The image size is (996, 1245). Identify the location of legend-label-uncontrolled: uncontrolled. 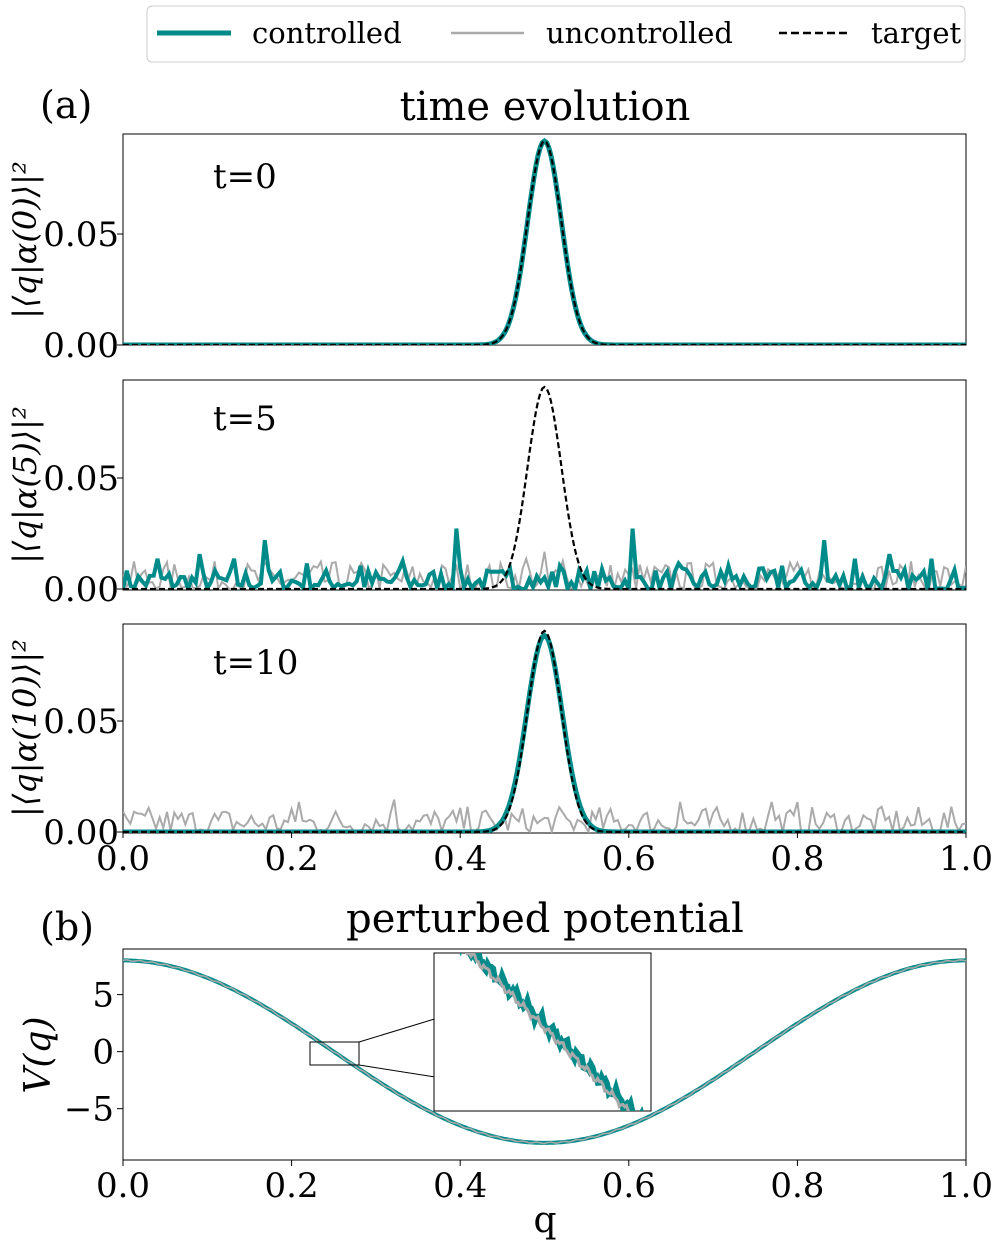
(639, 33).